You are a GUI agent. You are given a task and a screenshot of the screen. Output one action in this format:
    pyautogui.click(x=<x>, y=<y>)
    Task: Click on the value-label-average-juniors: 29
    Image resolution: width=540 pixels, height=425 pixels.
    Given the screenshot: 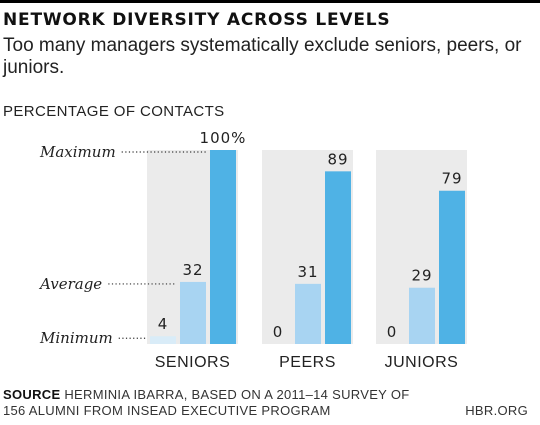 What is the action you would take?
    pyautogui.click(x=421, y=276)
    